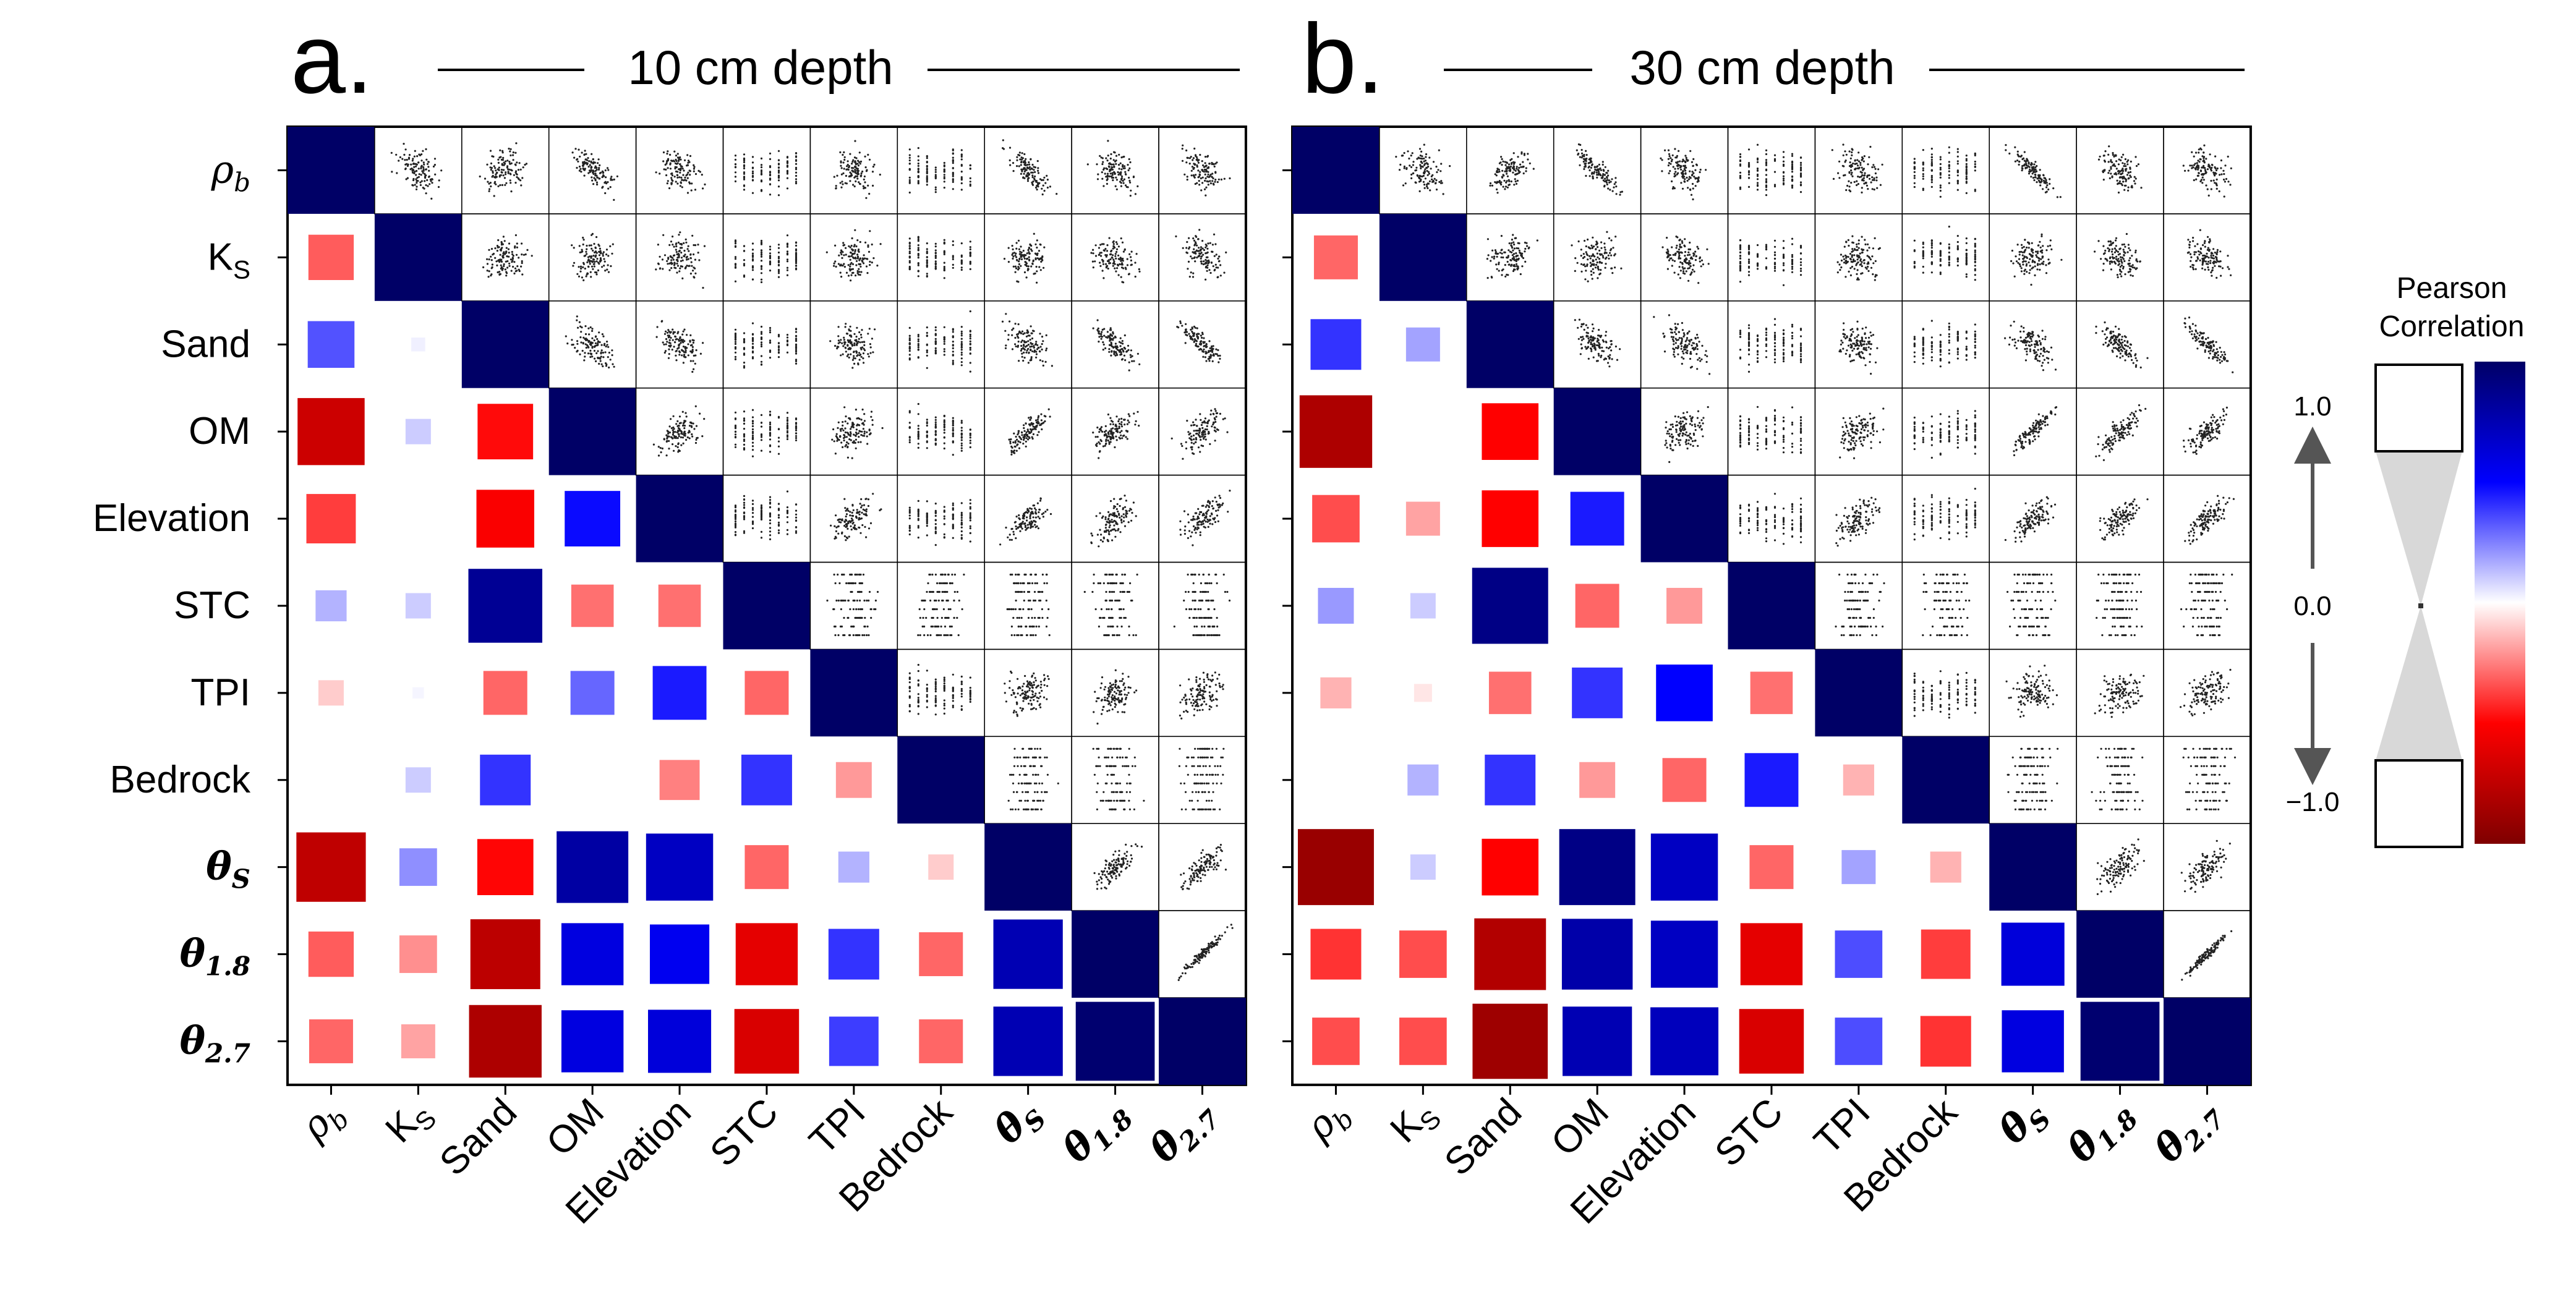  I want to click on y-tick-label: θS, so click(228, 869).